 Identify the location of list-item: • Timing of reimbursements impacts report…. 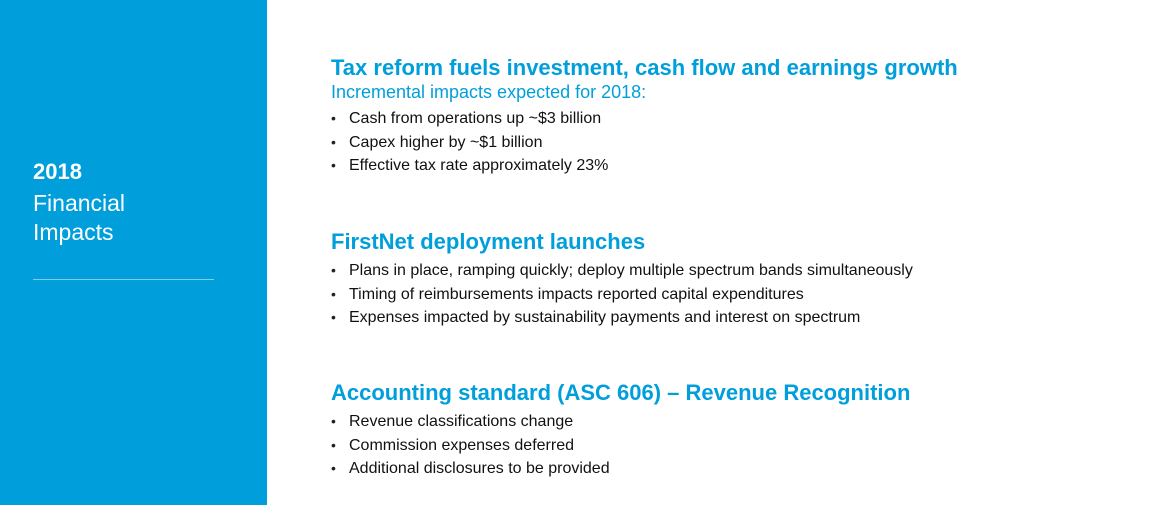
(741, 295).